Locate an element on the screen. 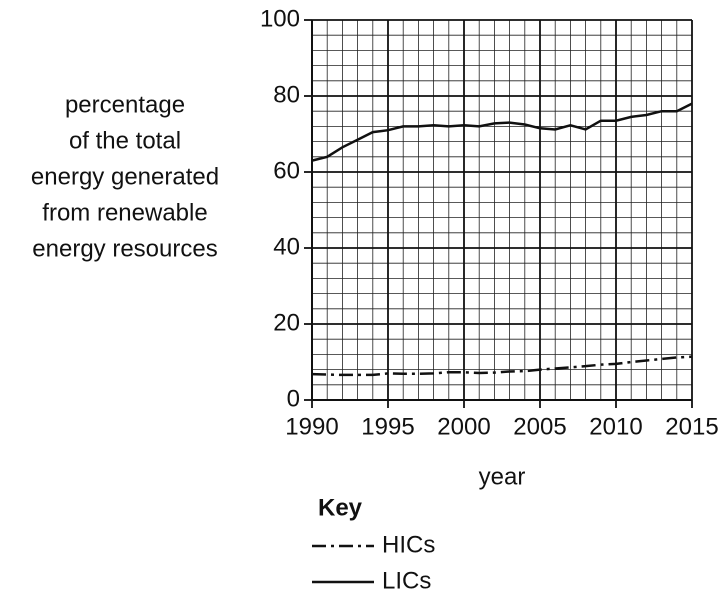 The height and width of the screenshot is (596, 728). y-tick-label: 80 is located at coordinates (286, 94).